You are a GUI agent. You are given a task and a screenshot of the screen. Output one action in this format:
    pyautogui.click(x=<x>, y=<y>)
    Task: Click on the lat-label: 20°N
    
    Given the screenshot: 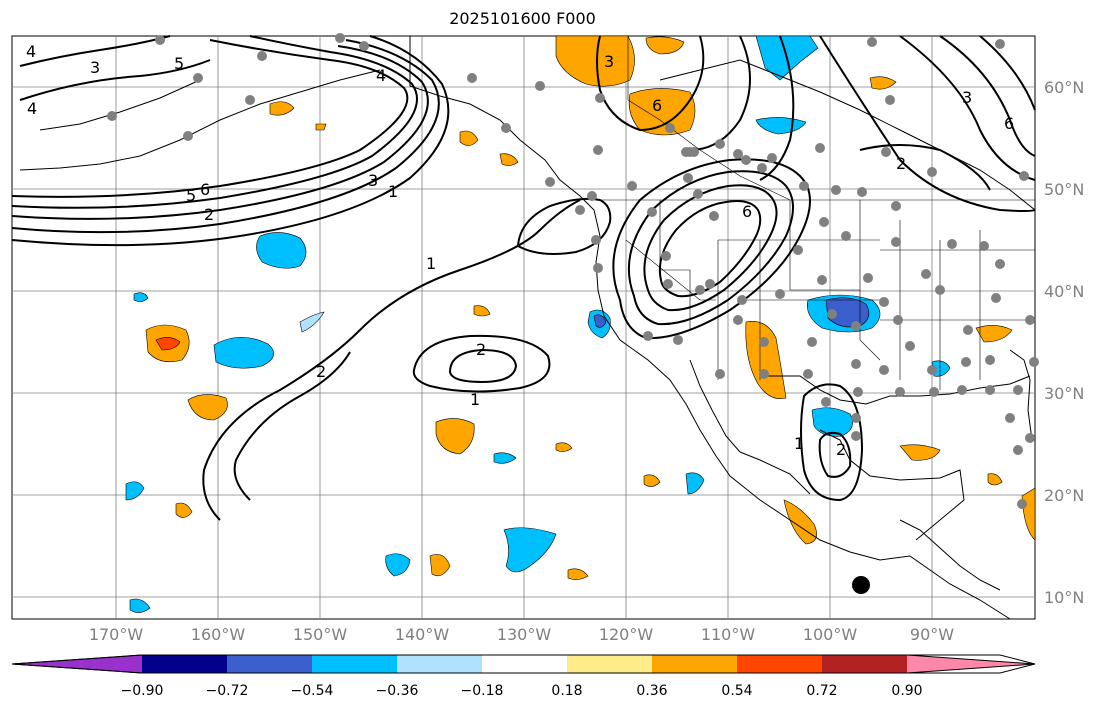 What is the action you would take?
    pyautogui.click(x=1064, y=495)
    